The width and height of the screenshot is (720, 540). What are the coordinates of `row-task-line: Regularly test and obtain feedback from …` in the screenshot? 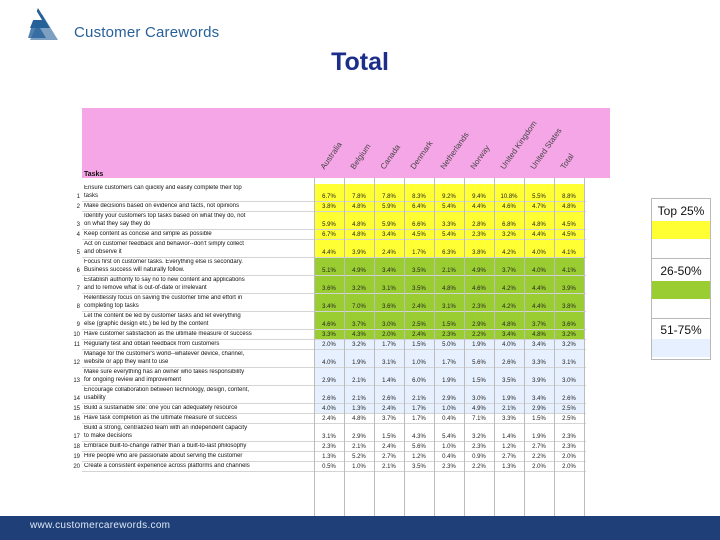 It's located at (152, 344).